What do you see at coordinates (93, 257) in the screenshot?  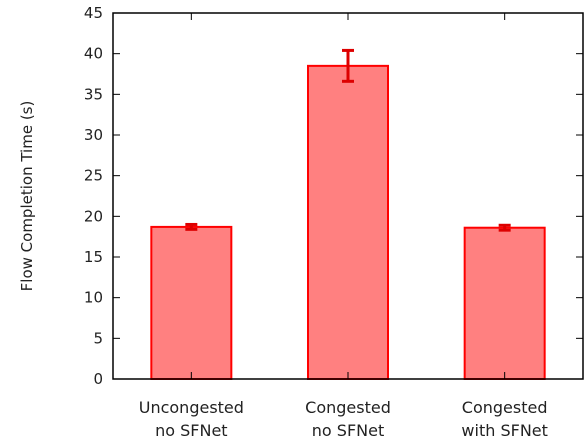 I see `y-tick-label: 15` at bounding box center [93, 257].